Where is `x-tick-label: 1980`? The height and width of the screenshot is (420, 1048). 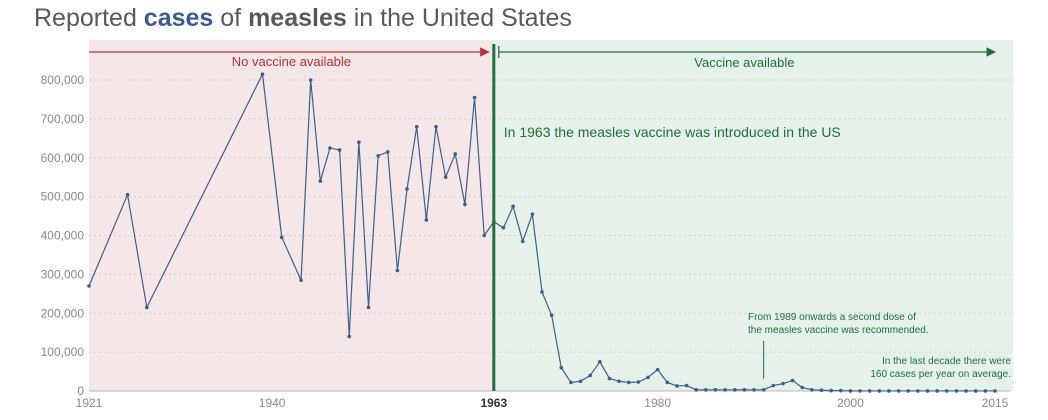 x-tick-label: 1980 is located at coordinates (657, 403).